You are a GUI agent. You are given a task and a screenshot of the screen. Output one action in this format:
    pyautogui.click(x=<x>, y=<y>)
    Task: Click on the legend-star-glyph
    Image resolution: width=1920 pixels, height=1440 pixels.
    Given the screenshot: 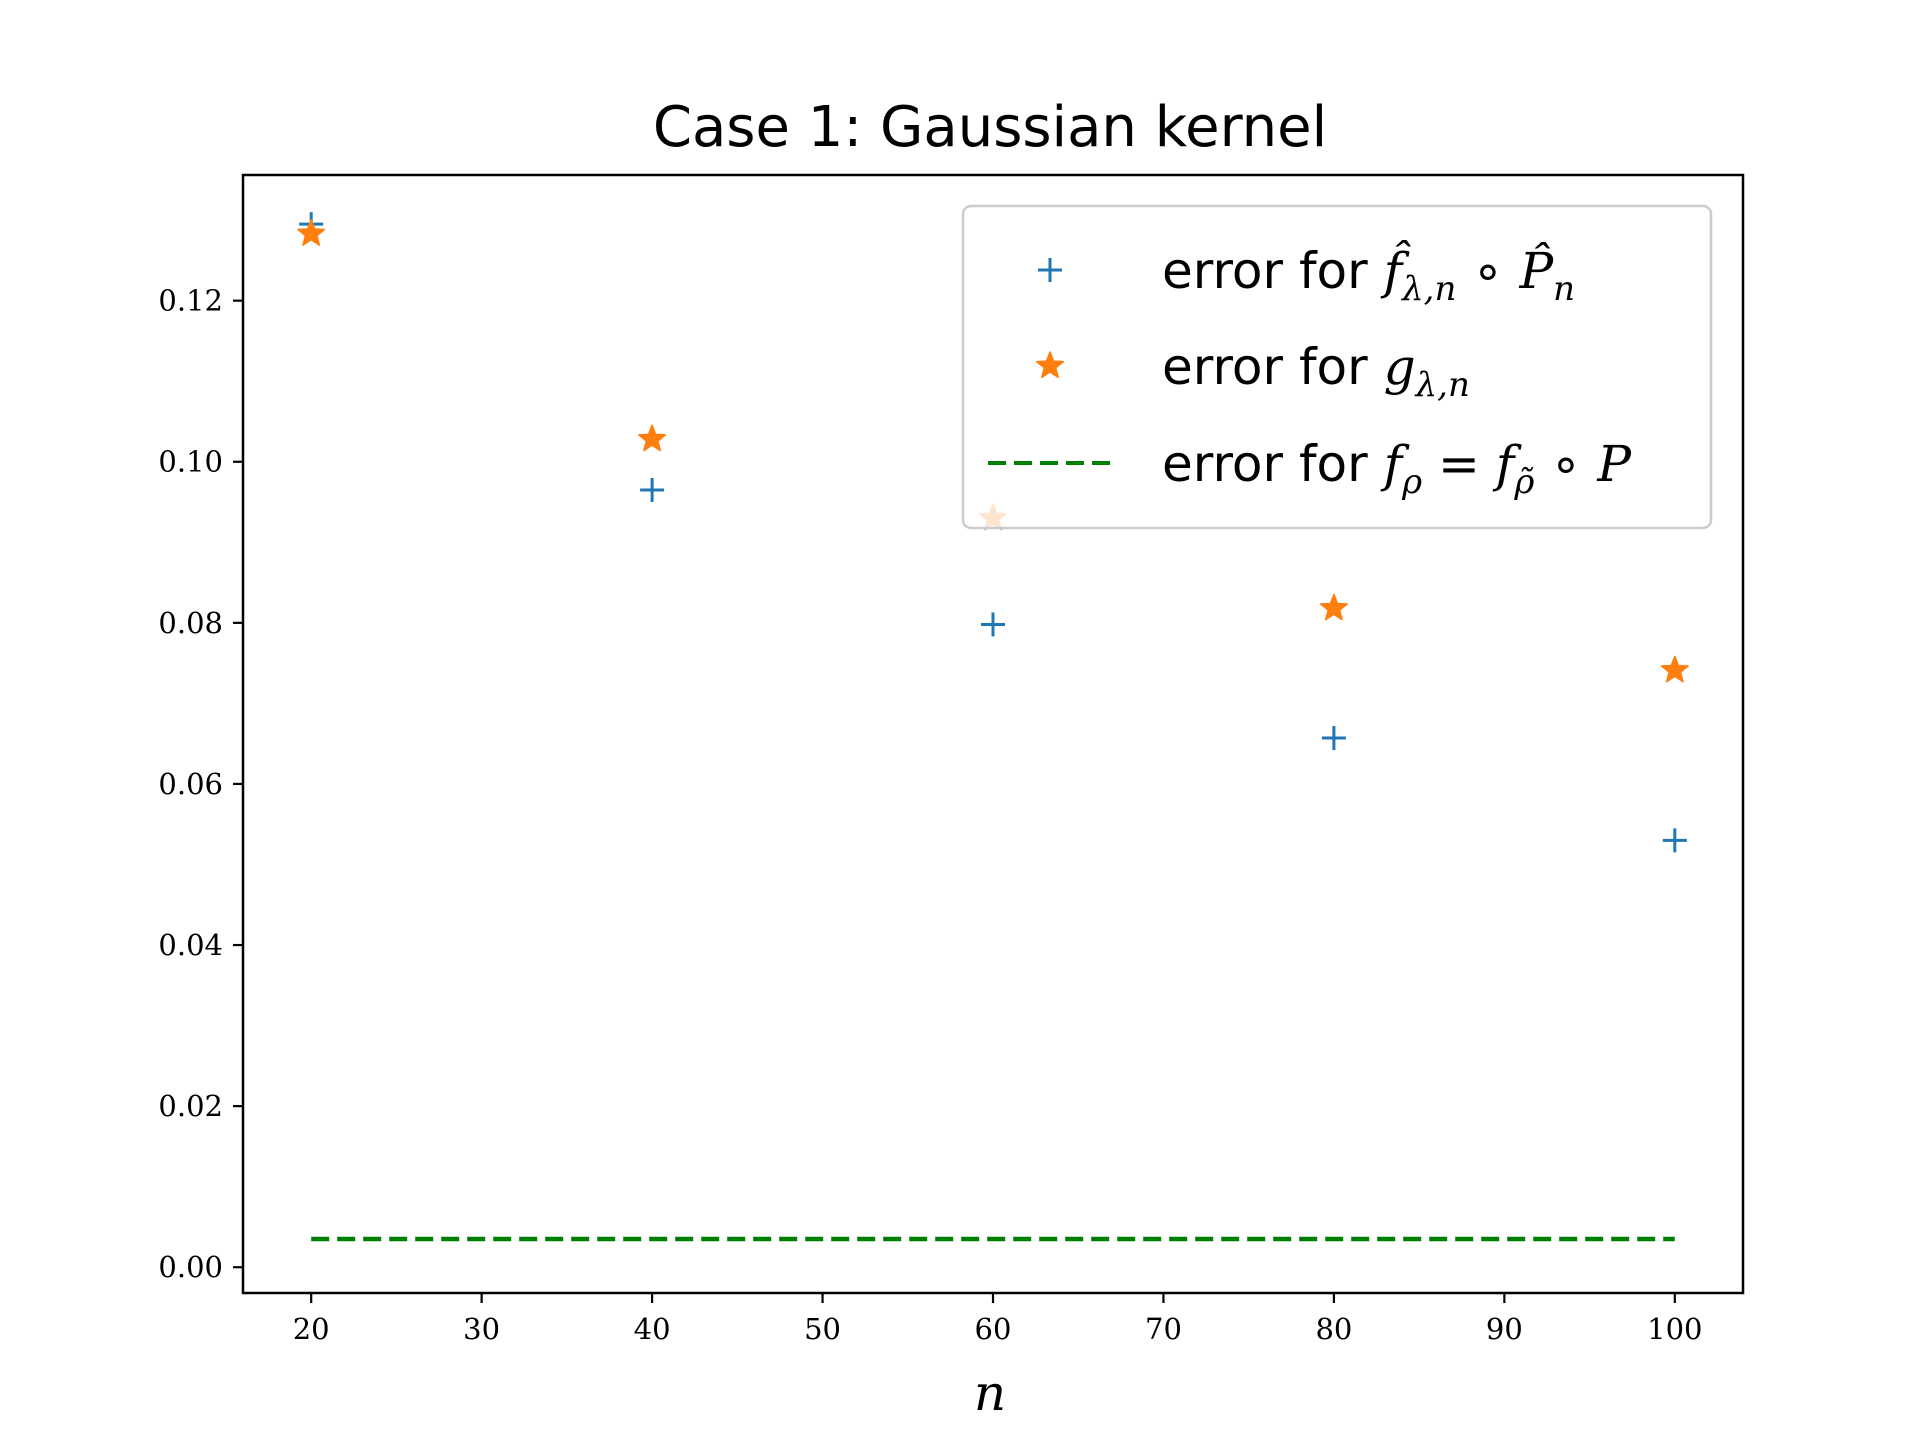 What is the action you would take?
    pyautogui.click(x=1050, y=365)
    